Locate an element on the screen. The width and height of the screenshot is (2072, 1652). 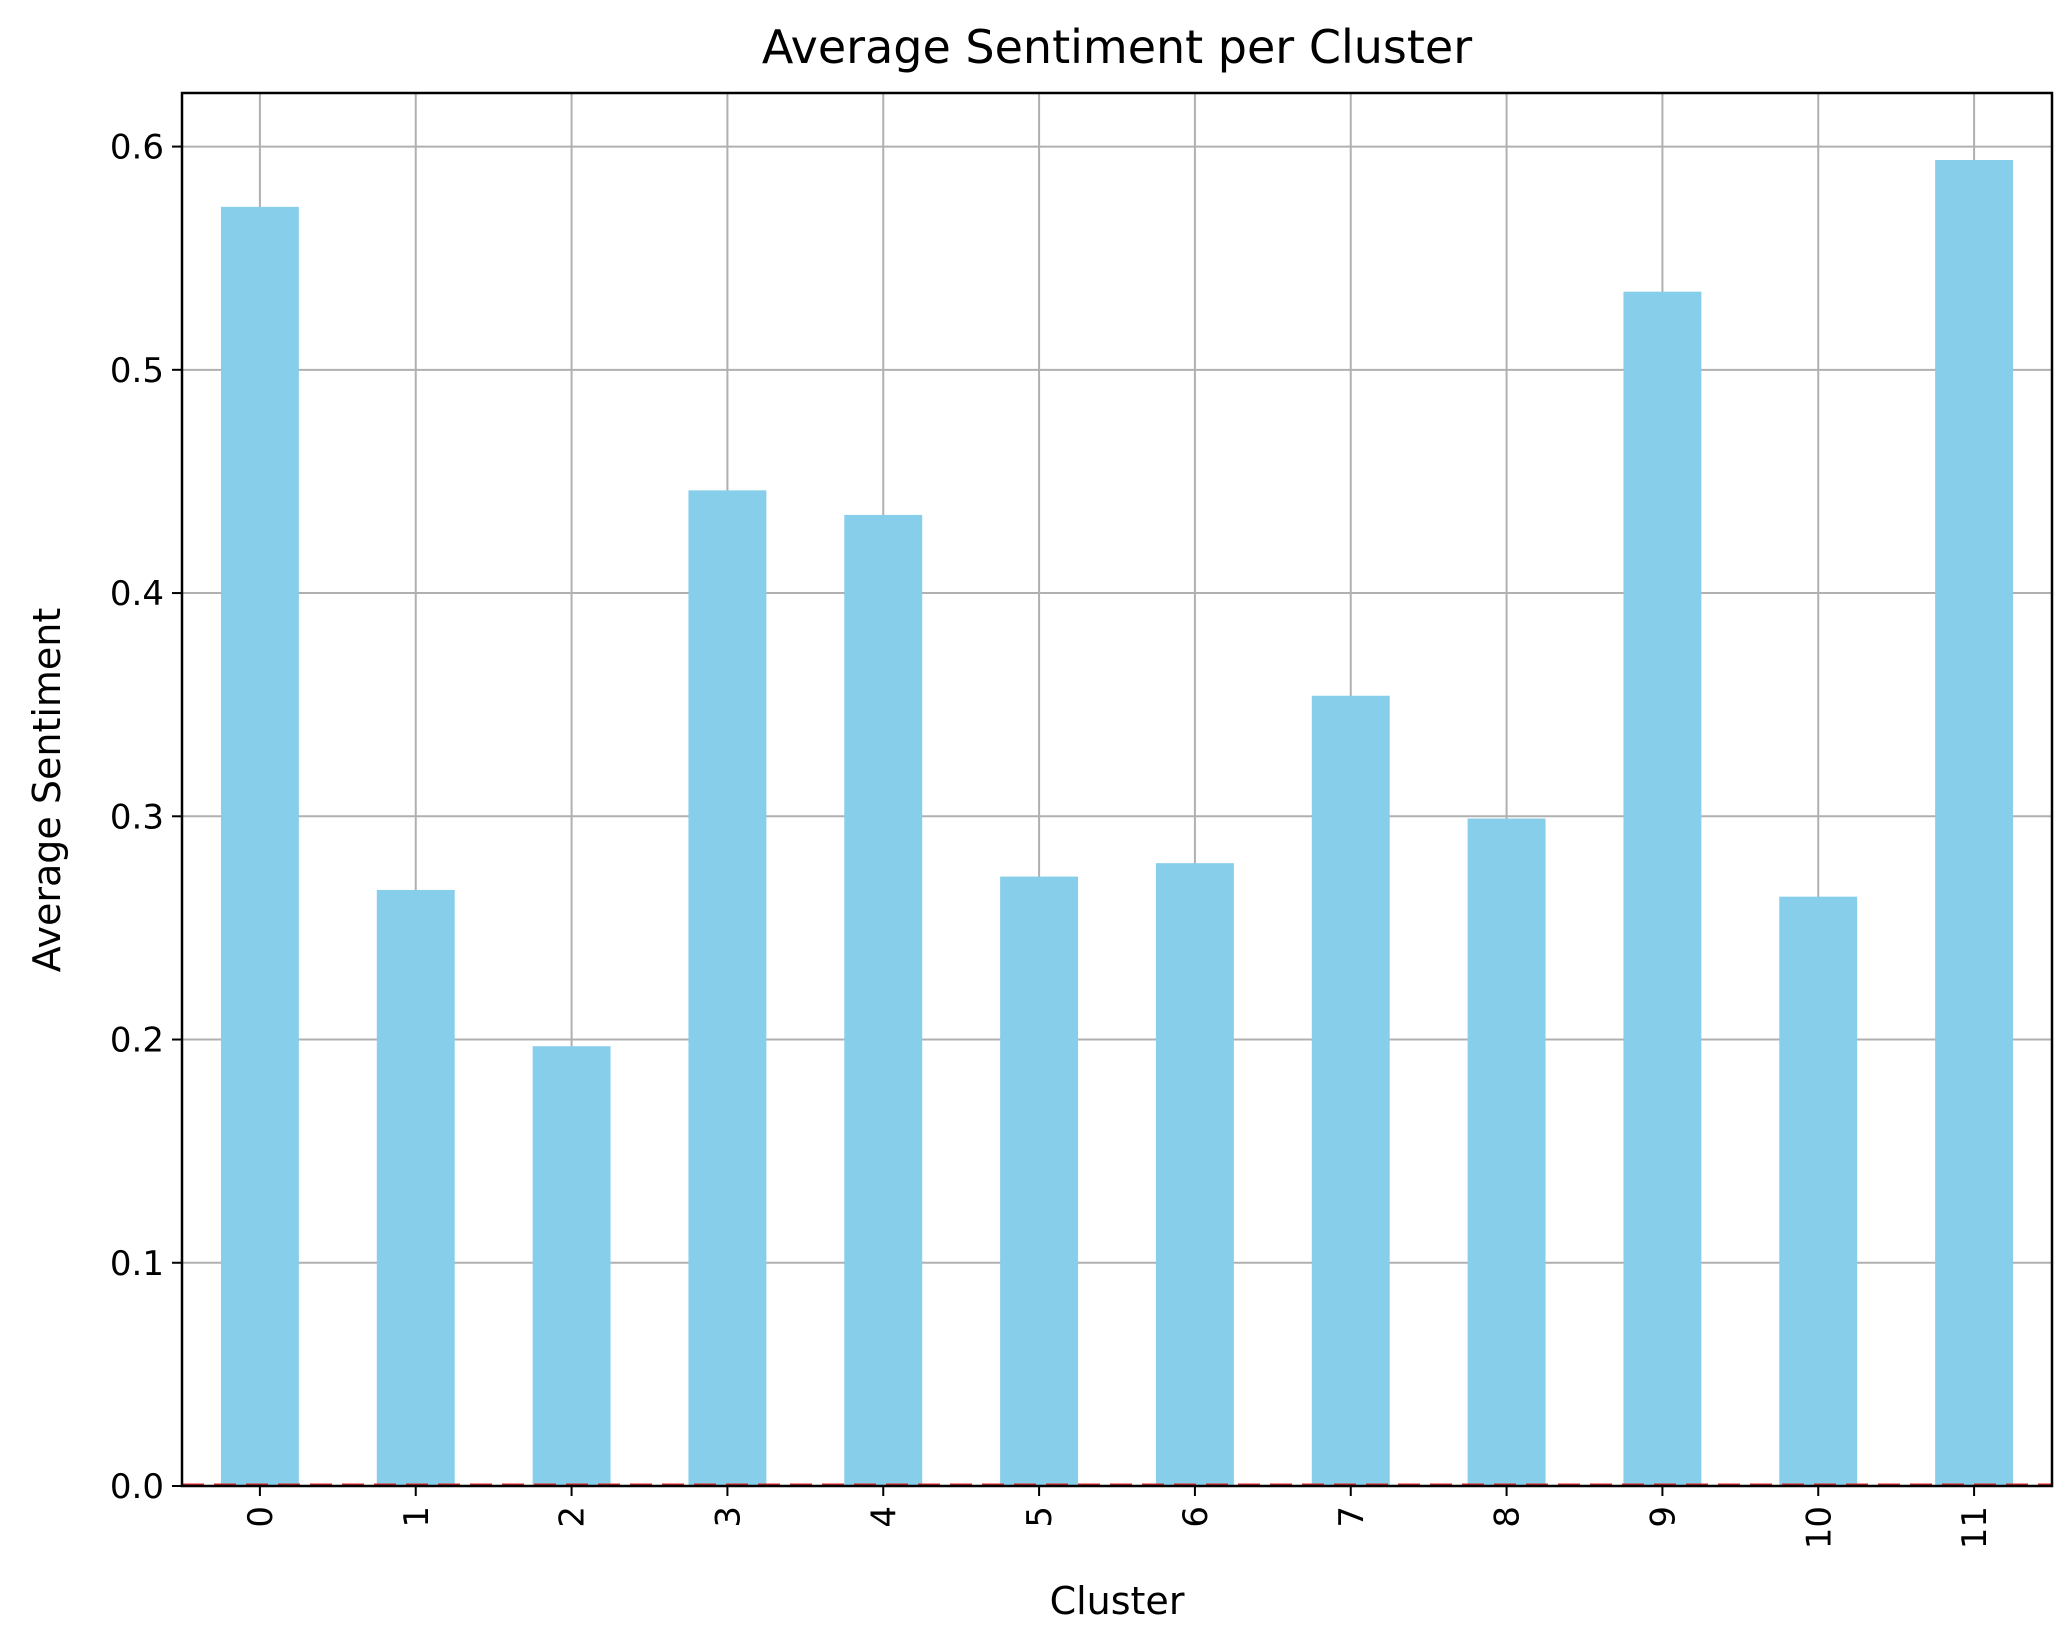
y-tick-label: 0.1 is located at coordinates (137, 1264).